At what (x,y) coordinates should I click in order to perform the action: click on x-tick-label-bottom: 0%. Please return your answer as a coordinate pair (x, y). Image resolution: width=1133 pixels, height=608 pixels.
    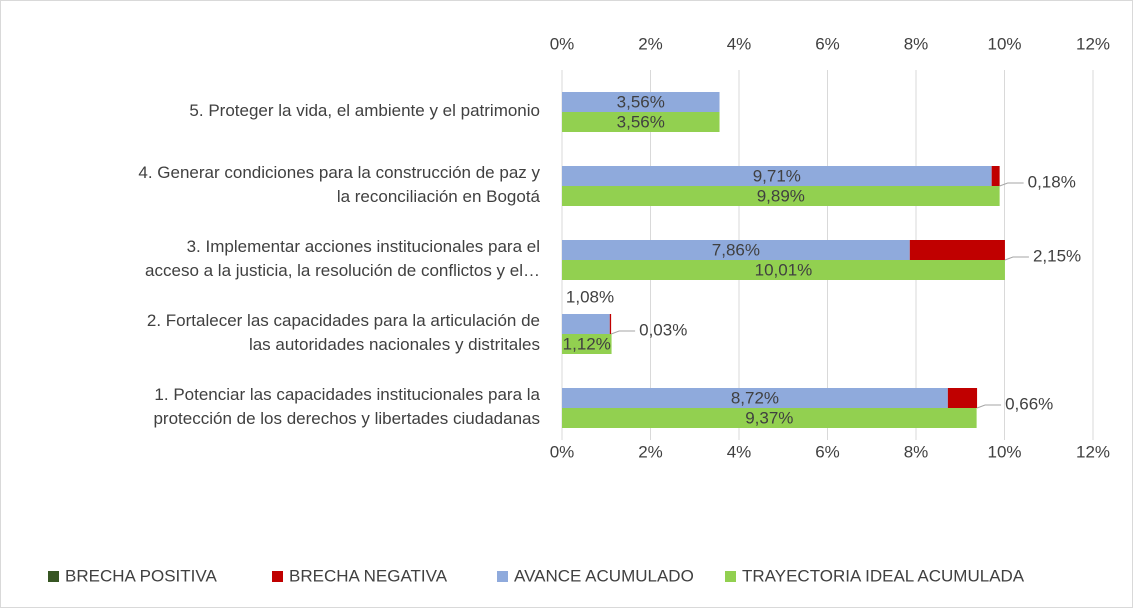
    Looking at the image, I should click on (562, 451).